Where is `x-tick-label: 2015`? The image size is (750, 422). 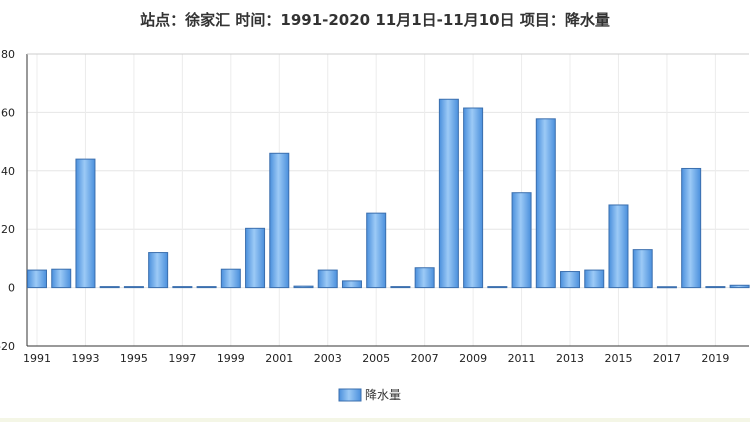
x-tick-label: 2015 is located at coordinates (618, 358).